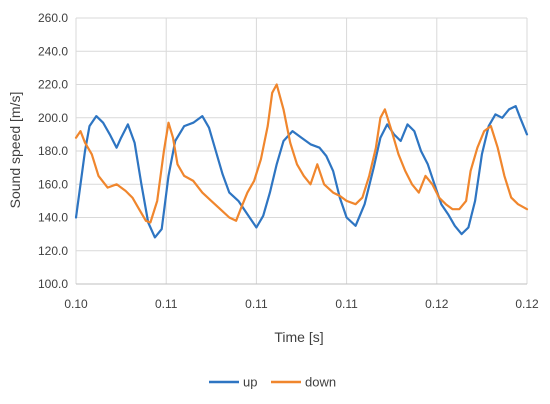 Image resolution: width=550 pixels, height=404 pixels. What do you see at coordinates (53, 251) in the screenshot?
I see `y-tick-label: 120.0` at bounding box center [53, 251].